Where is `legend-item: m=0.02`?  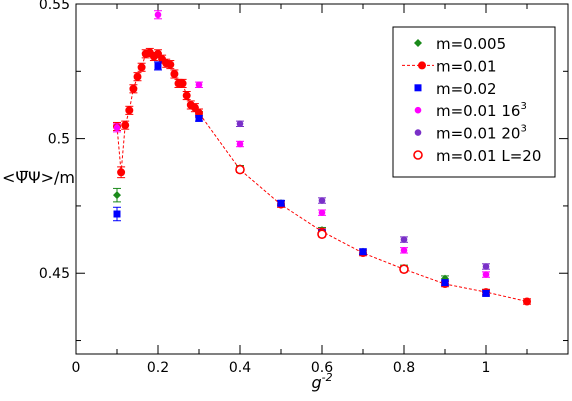 legend-item: m=0.02 is located at coordinates (455, 89).